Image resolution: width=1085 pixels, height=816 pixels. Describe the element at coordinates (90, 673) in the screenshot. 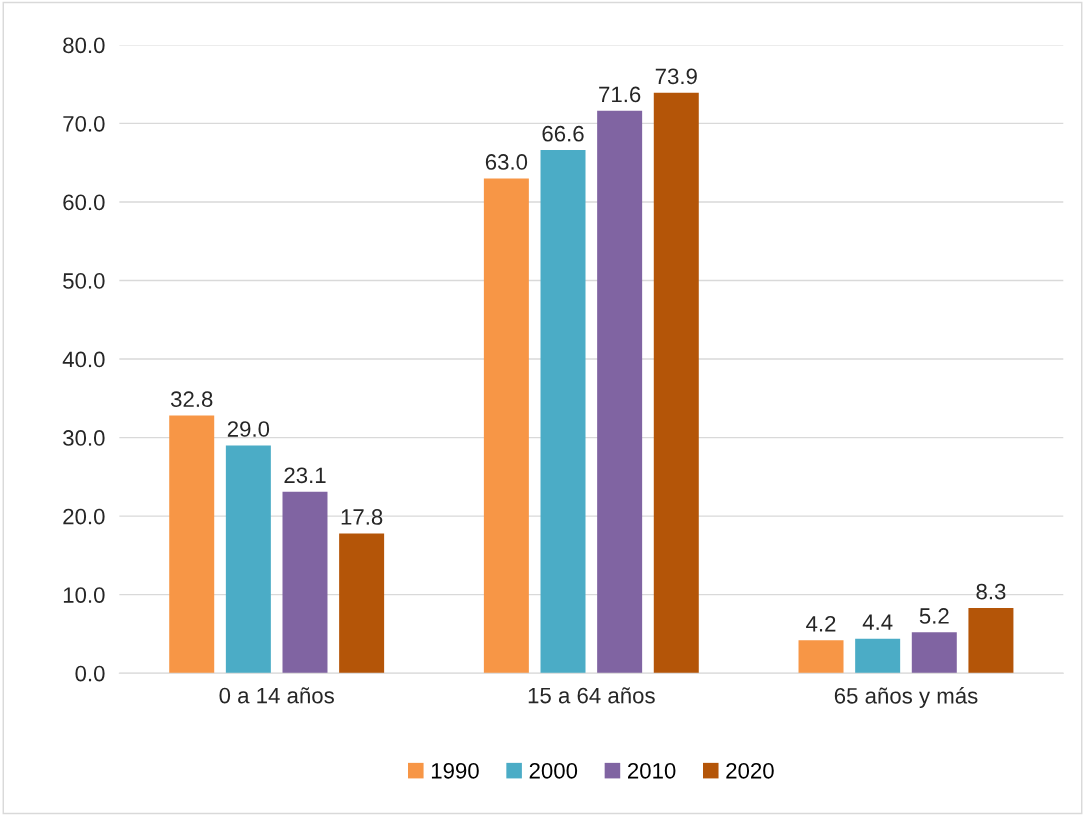

I see `y-tick-label: 0.0` at that location.